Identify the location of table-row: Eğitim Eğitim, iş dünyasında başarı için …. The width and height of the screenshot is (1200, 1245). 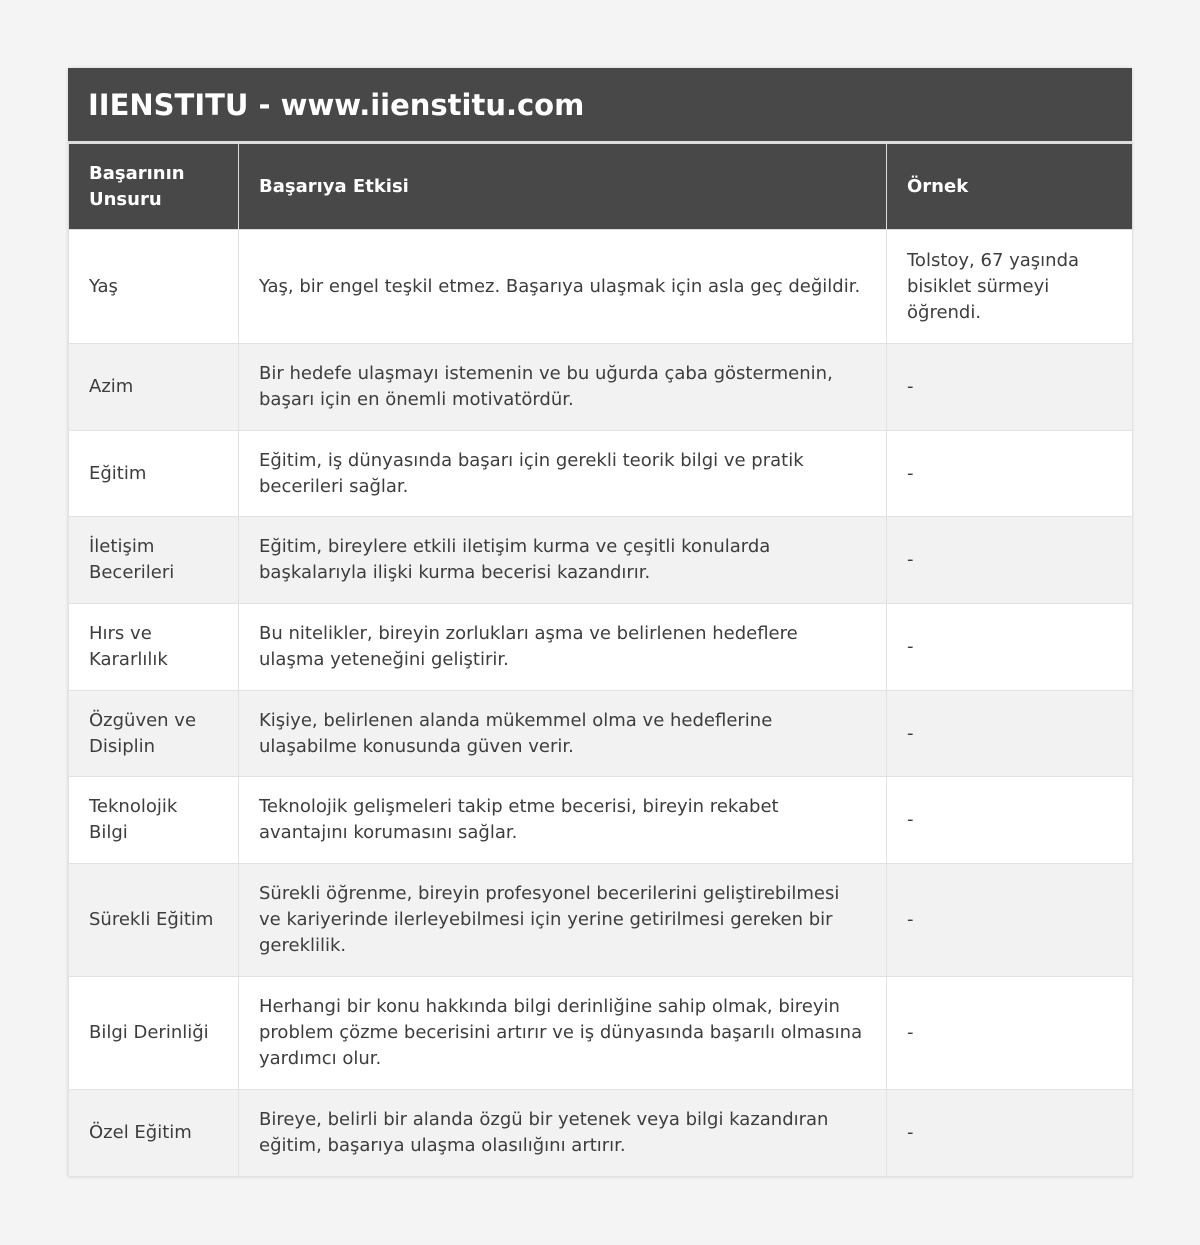
(600, 473).